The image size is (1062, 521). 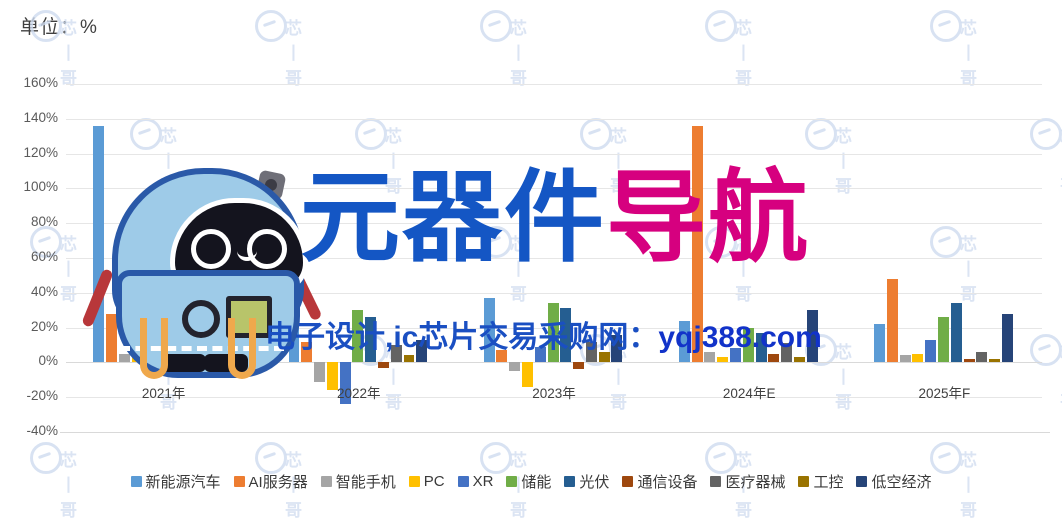 I want to click on y-axis-tick-label: 100%, so click(x=40, y=187).